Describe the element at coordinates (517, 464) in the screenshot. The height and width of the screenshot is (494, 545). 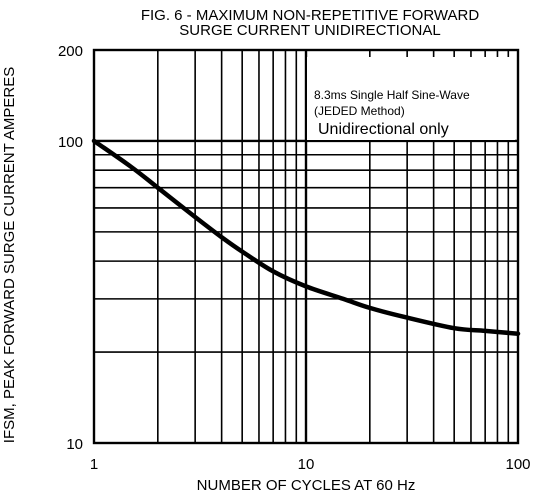
I see `x-tick-label: 100` at that location.